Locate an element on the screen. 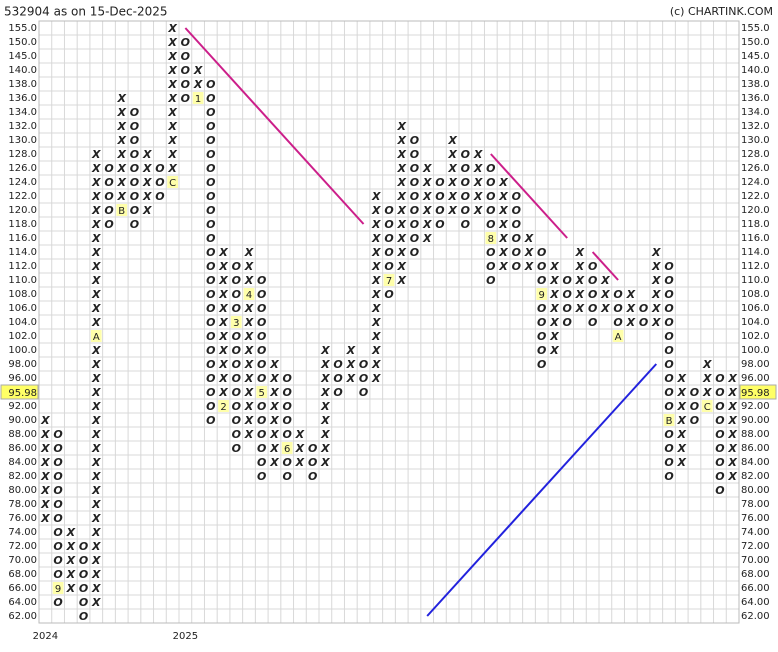 The height and width of the screenshot is (652, 778). y-tick-label-right: 124.0 is located at coordinates (755, 182).